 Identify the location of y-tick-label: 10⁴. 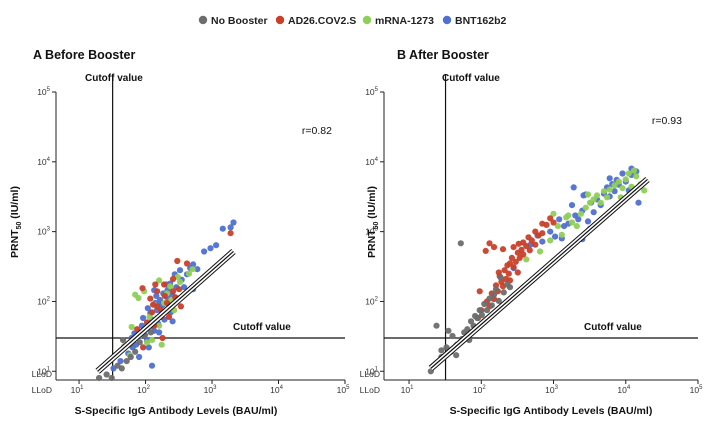
(371, 162).